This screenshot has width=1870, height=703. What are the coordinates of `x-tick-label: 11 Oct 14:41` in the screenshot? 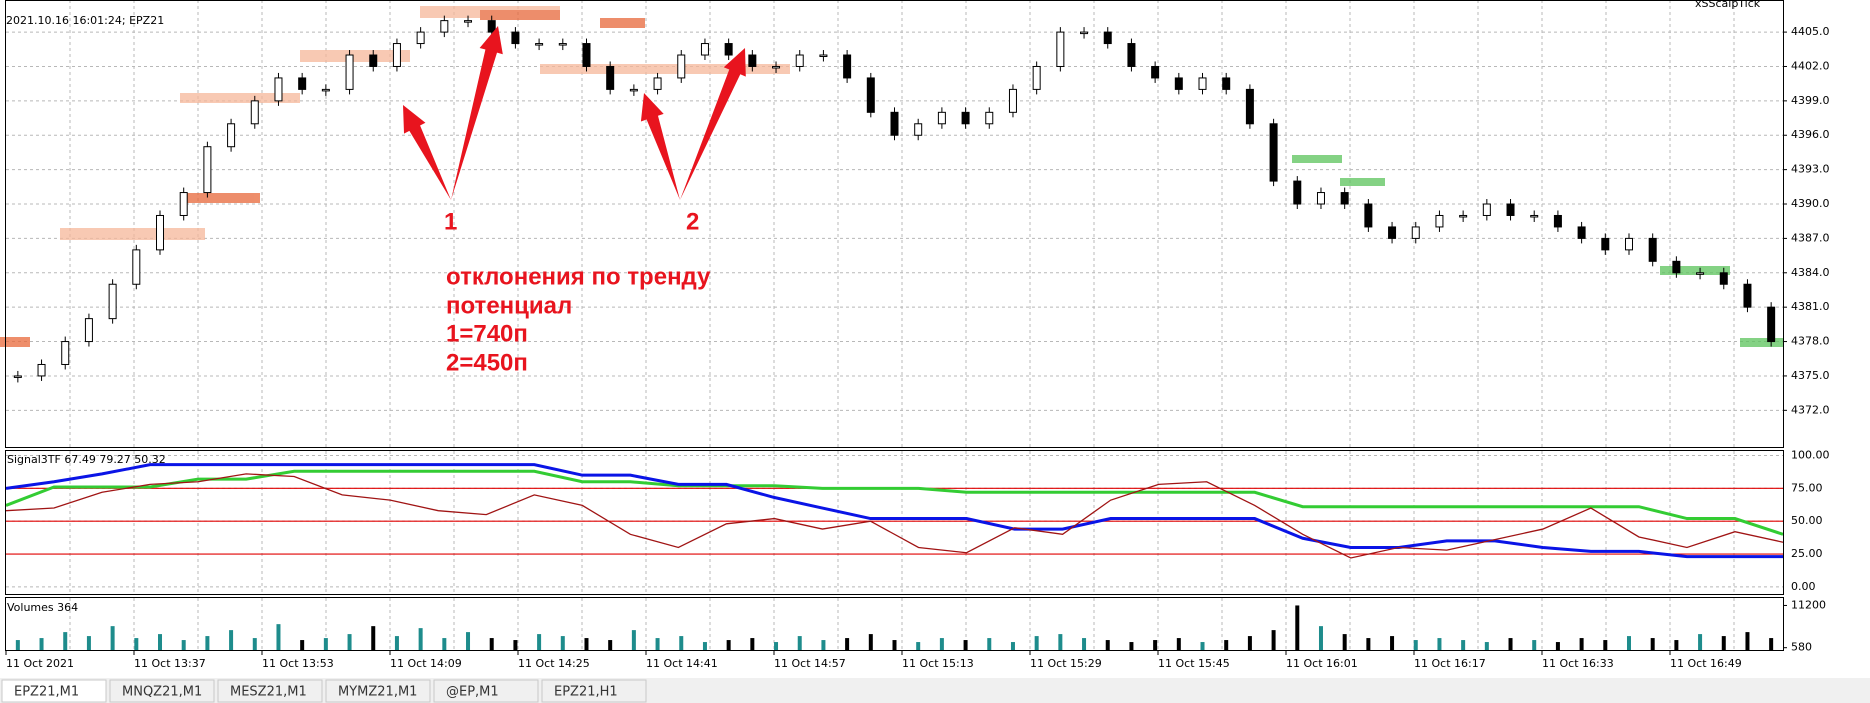 It's located at (682, 663).